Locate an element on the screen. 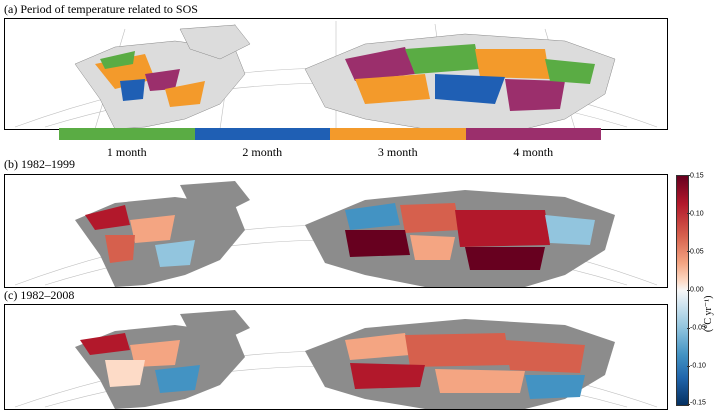 The width and height of the screenshot is (720, 411). legend-label-4-month: 4 month is located at coordinates (533, 152).